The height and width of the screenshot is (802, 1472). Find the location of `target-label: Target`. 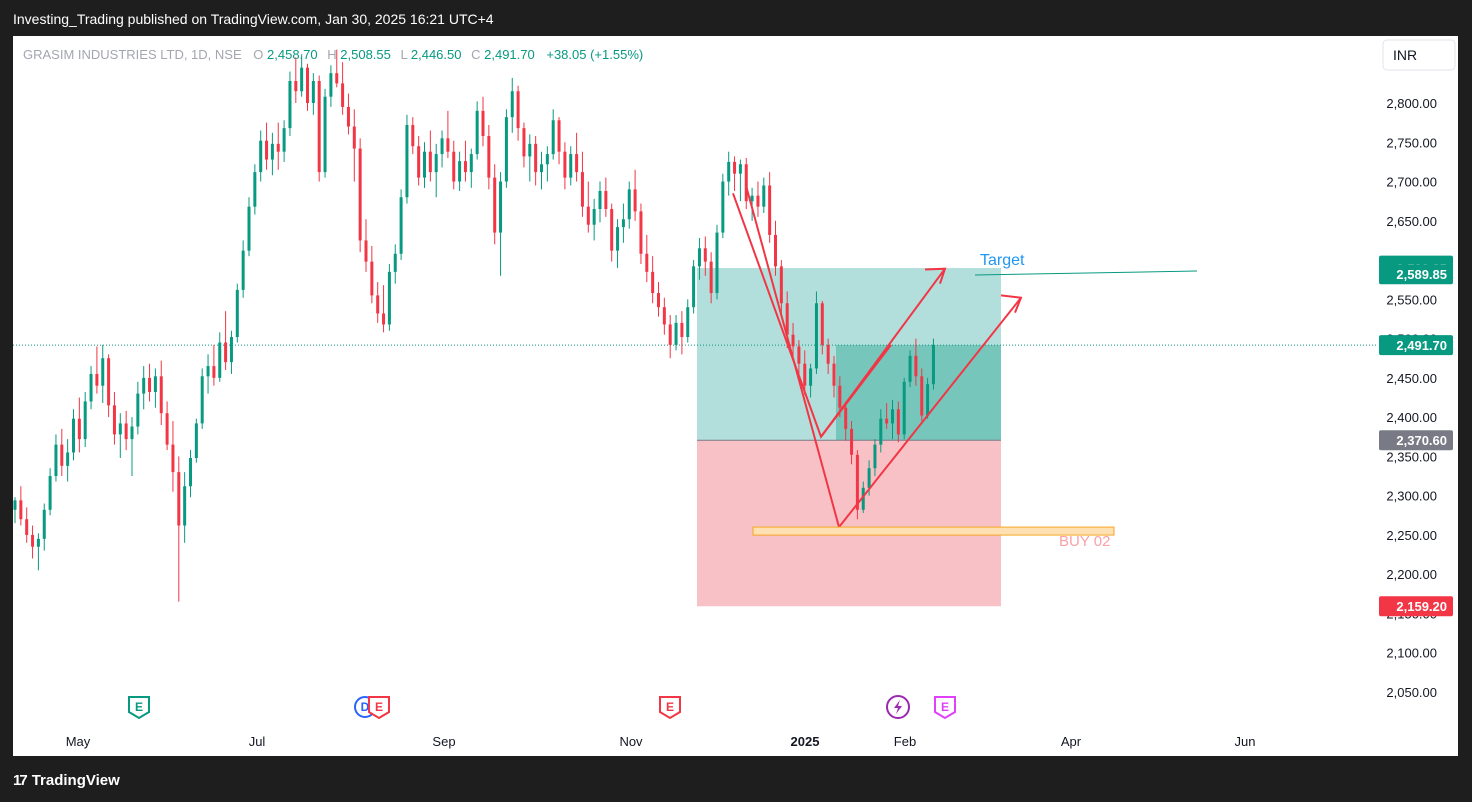

target-label: Target is located at coordinates (1002, 260).